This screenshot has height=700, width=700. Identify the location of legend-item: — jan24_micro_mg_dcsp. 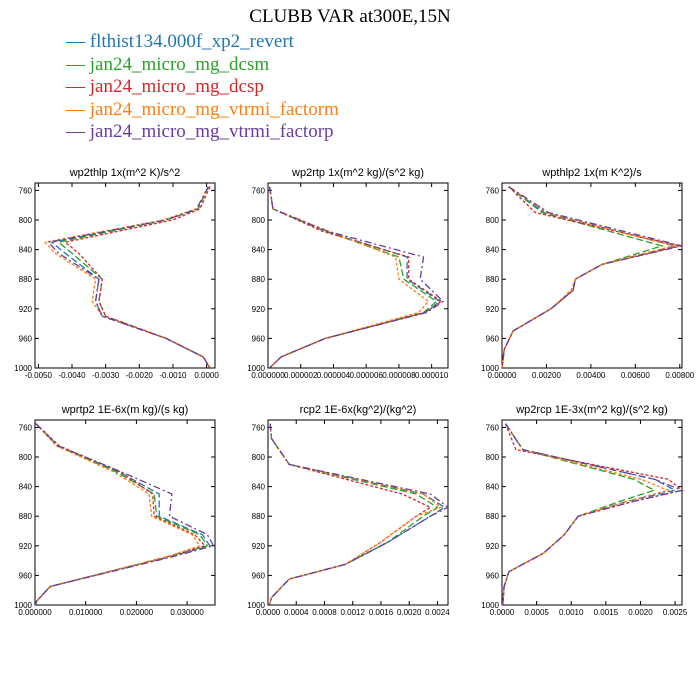
(202, 87).